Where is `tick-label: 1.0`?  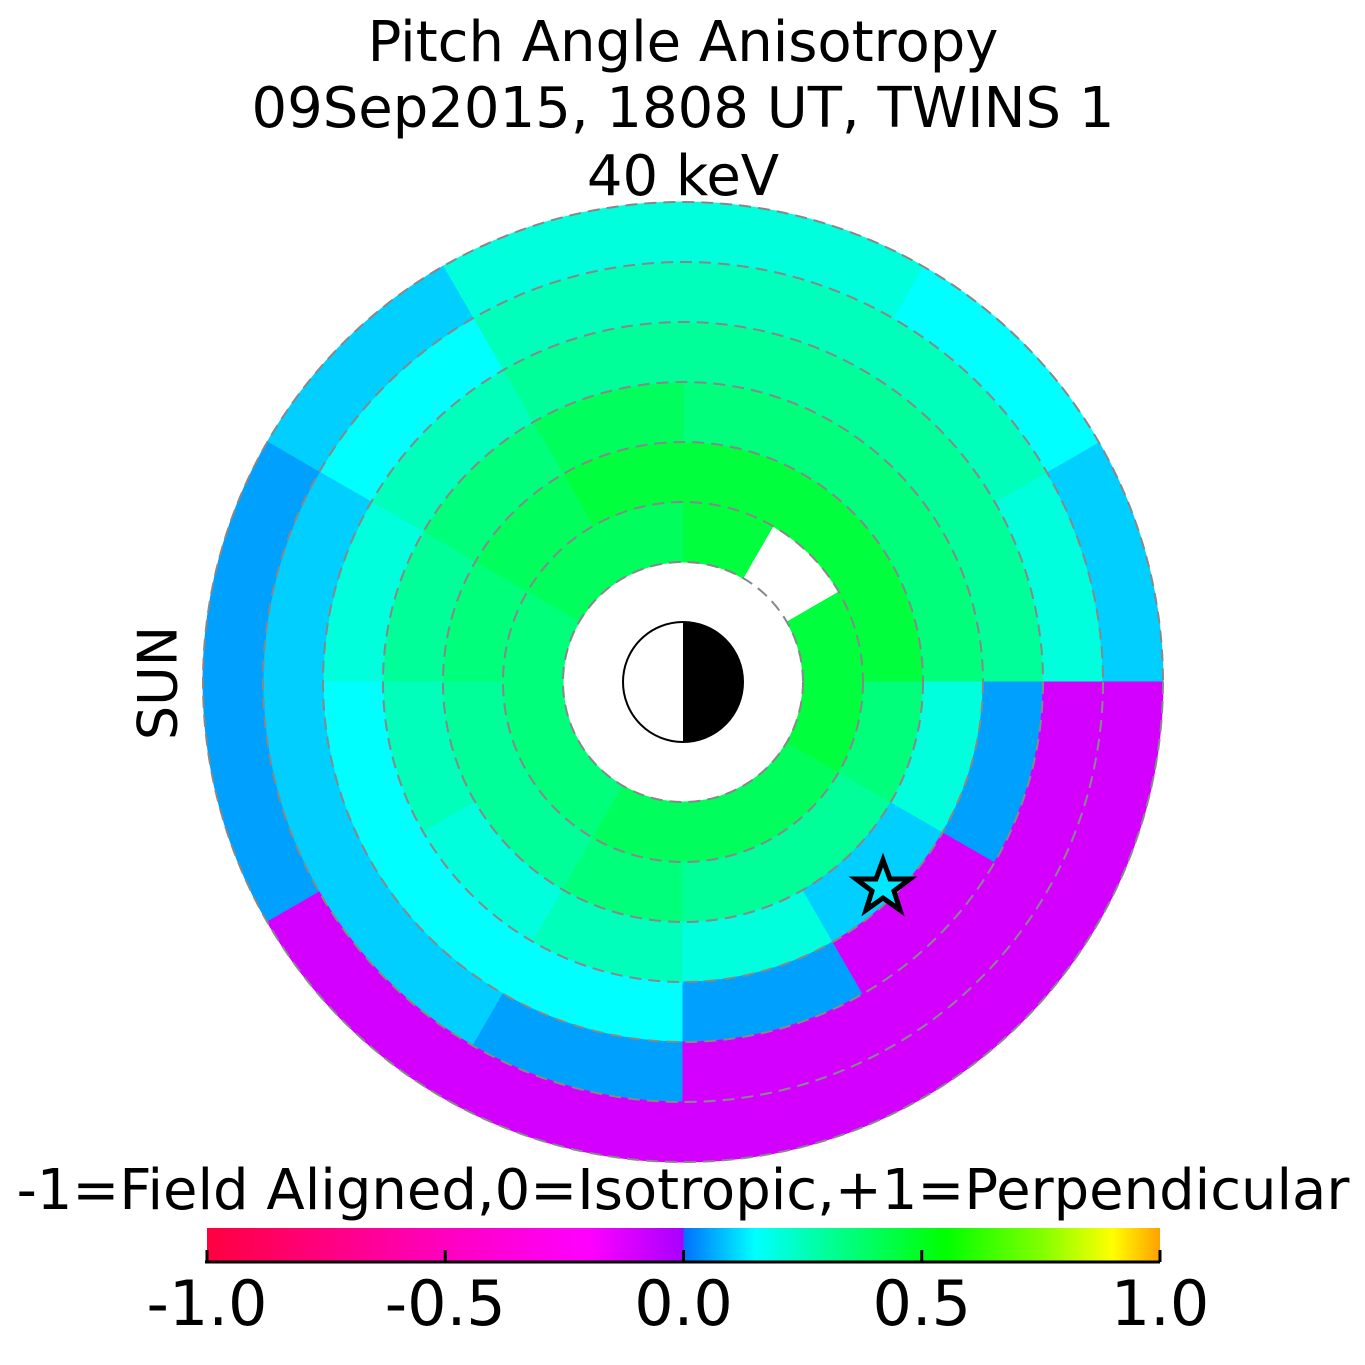
tick-label: 1.0 is located at coordinates (1160, 1303).